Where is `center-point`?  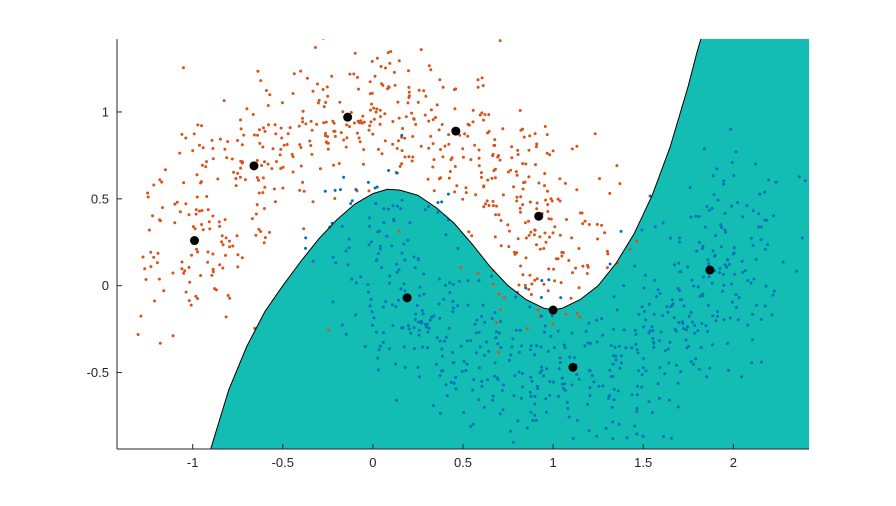 center-point is located at coordinates (194, 241).